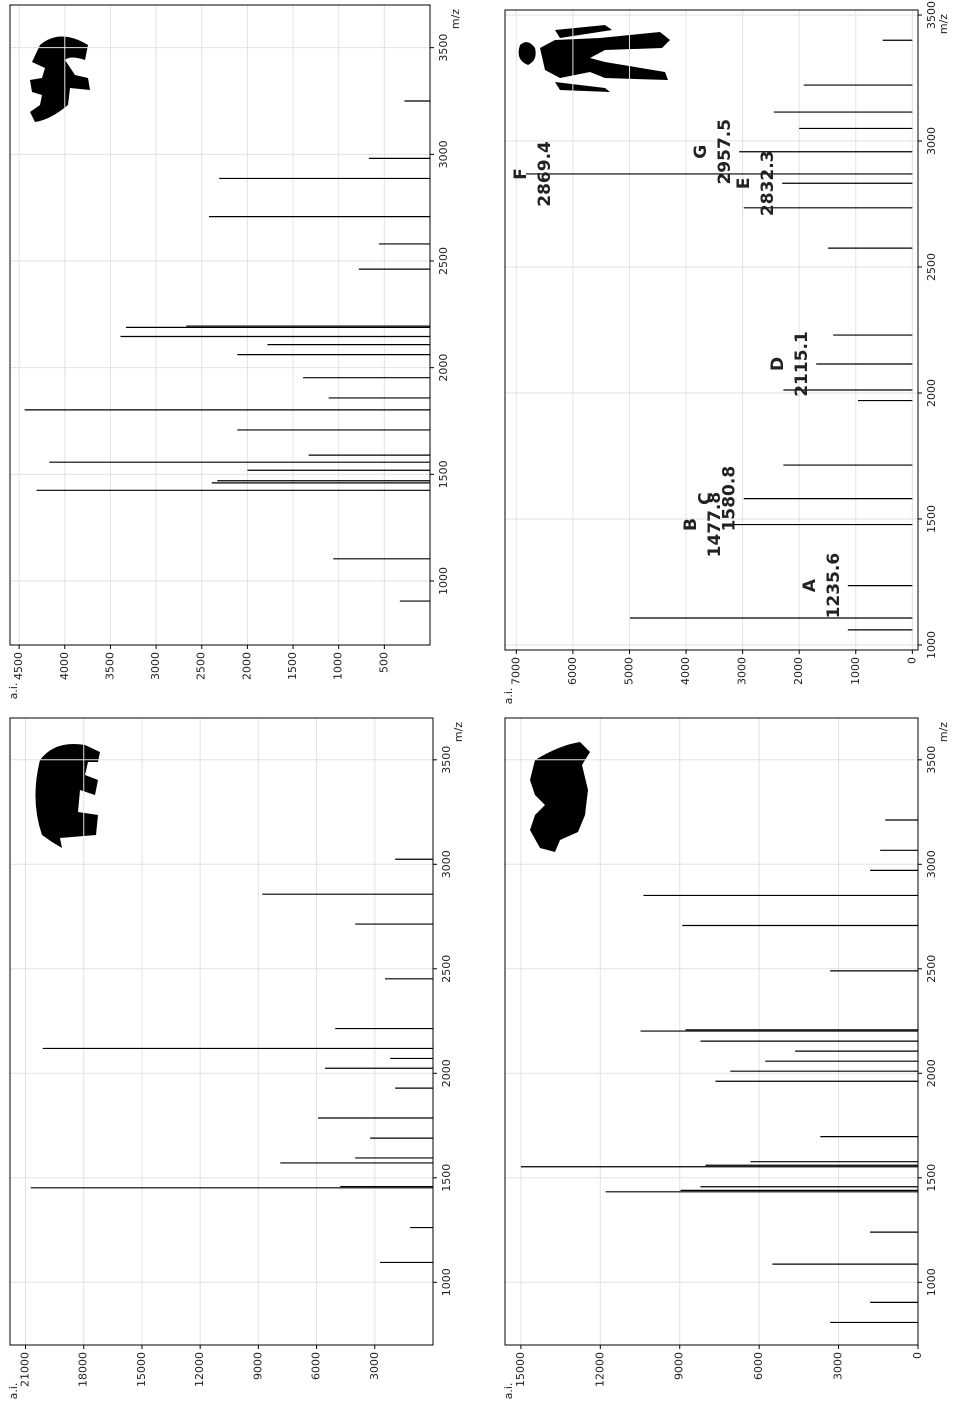  I want to click on annotation-letter: E, so click(744, 183).